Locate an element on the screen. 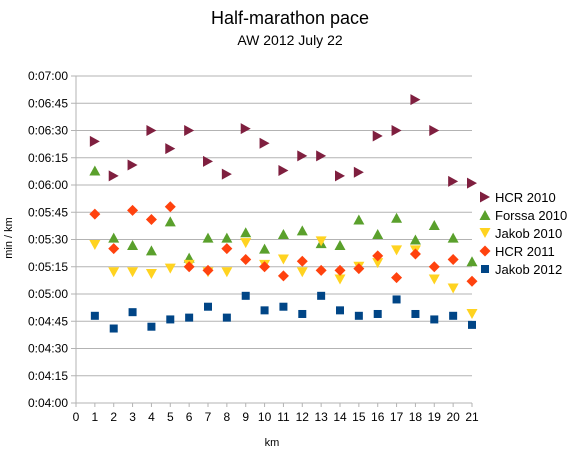 Image resolution: width=580 pixels, height=457 pixels. x-tick-label: 2 is located at coordinates (113, 417).